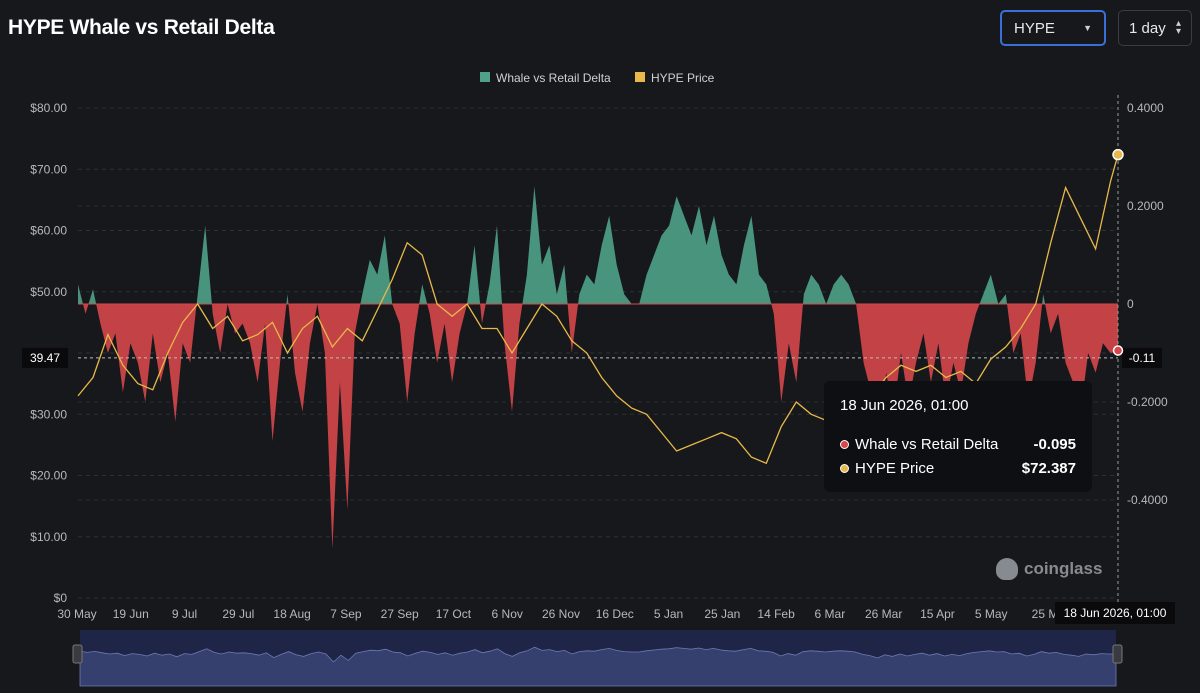 The width and height of the screenshot is (1200, 693). I want to click on crosshair-price-label: 39.47, so click(45, 358).